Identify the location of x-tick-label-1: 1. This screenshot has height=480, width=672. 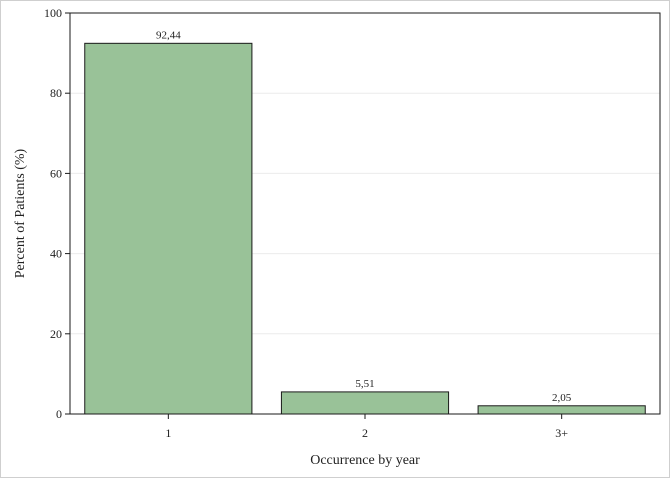
(168, 433).